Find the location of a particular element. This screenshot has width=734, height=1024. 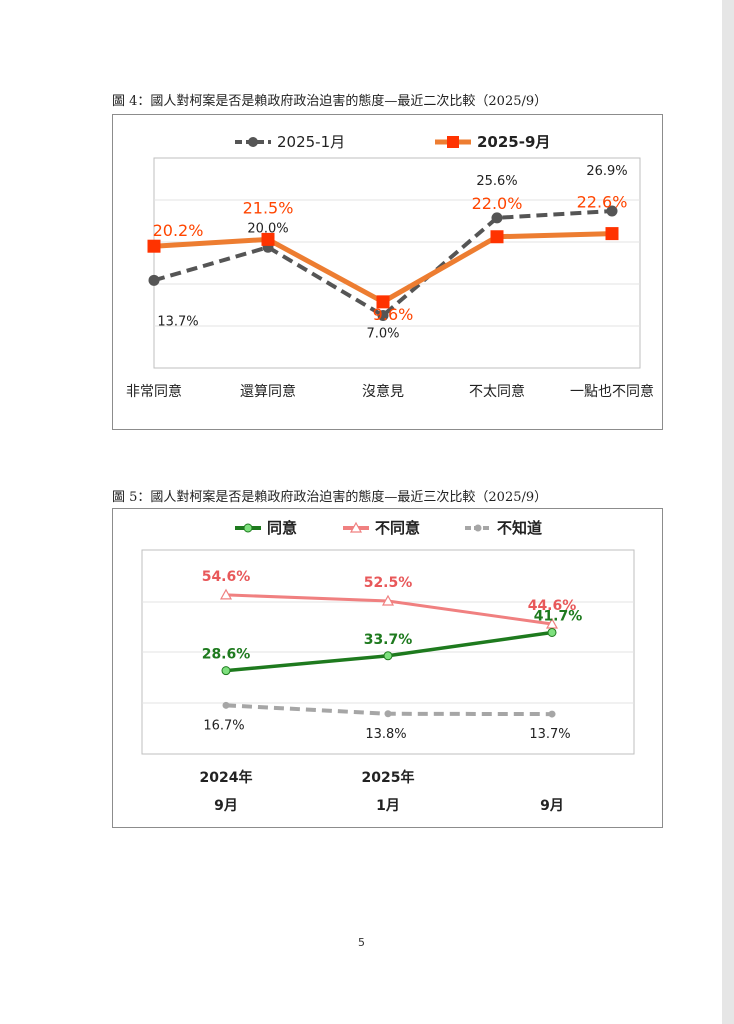

data-label-2025-jan: 13.7% is located at coordinates (177, 321).